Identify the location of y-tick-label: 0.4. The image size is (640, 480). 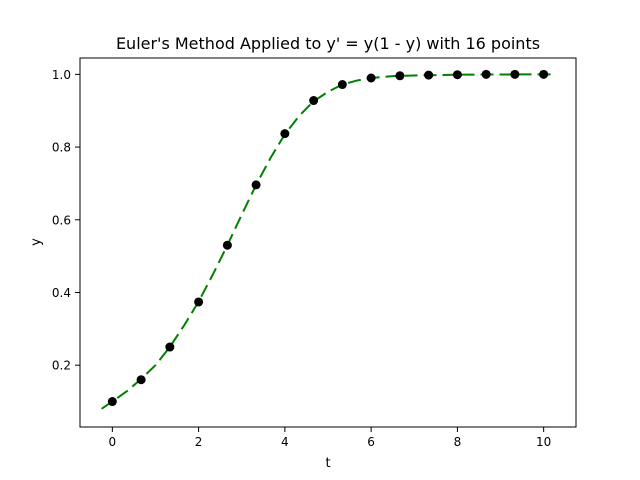
(61, 293).